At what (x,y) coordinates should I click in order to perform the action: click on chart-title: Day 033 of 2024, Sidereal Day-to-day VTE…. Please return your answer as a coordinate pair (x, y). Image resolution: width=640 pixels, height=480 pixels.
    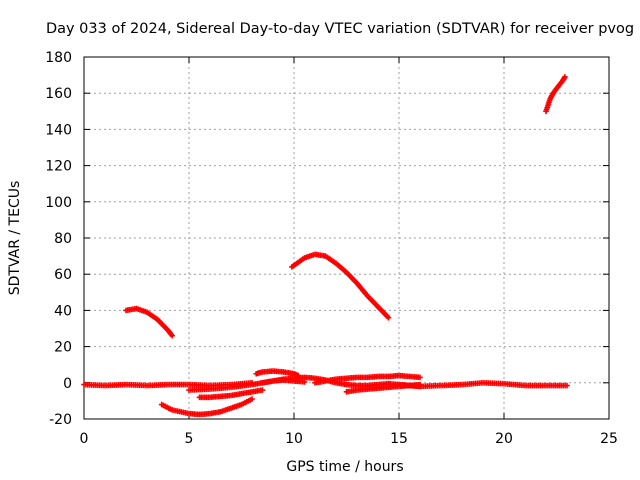
    Looking at the image, I should click on (340, 29).